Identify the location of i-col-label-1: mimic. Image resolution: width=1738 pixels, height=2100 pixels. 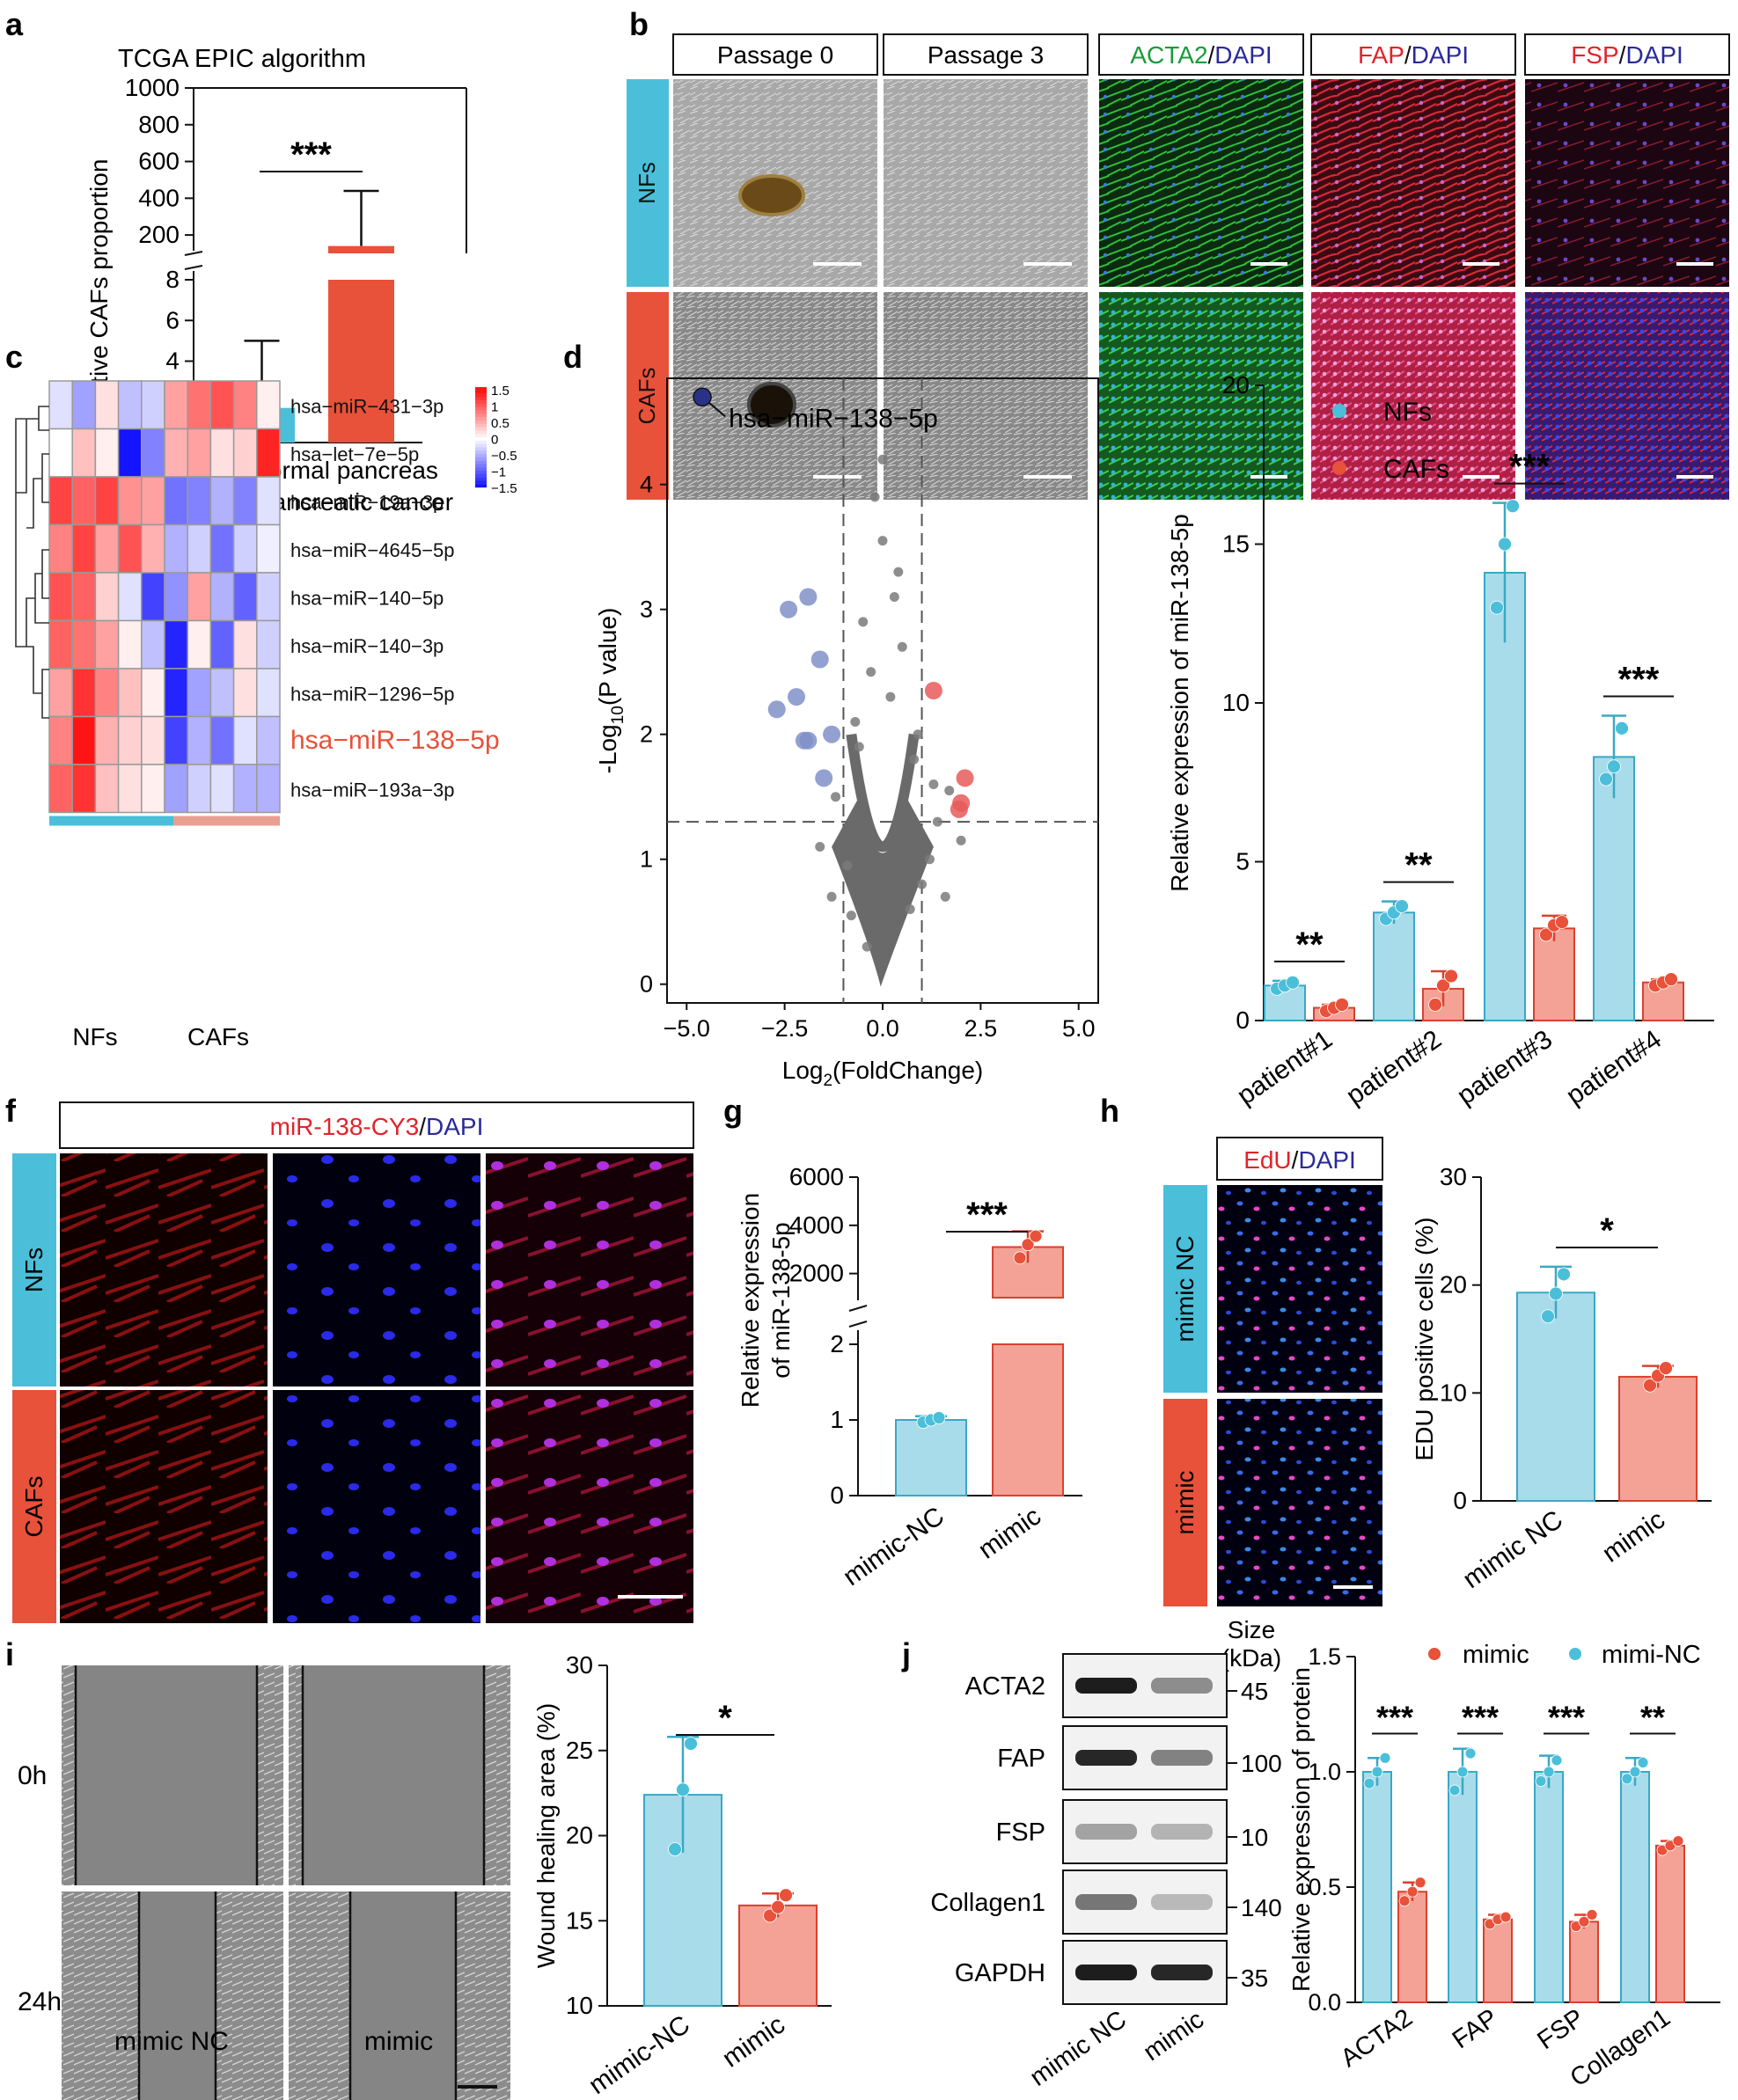
(399, 2041).